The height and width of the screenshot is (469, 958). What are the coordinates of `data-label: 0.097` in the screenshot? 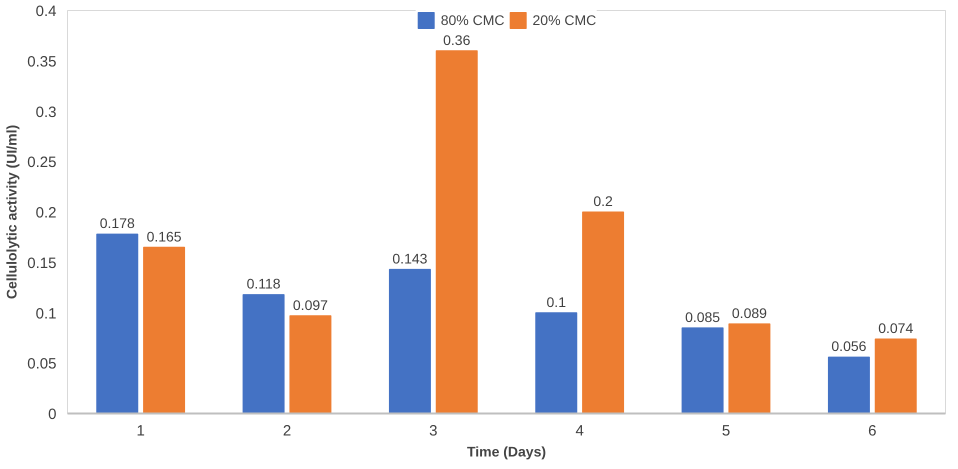 It's located at (310, 304).